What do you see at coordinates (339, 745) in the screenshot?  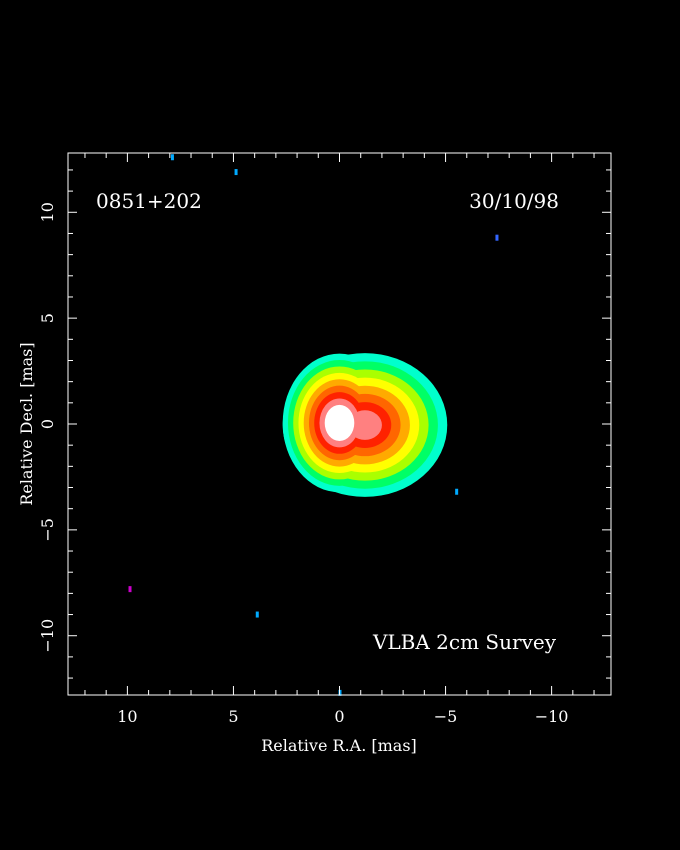 I see `x-axis-label: Relative R.A. [mas]` at bounding box center [339, 745].